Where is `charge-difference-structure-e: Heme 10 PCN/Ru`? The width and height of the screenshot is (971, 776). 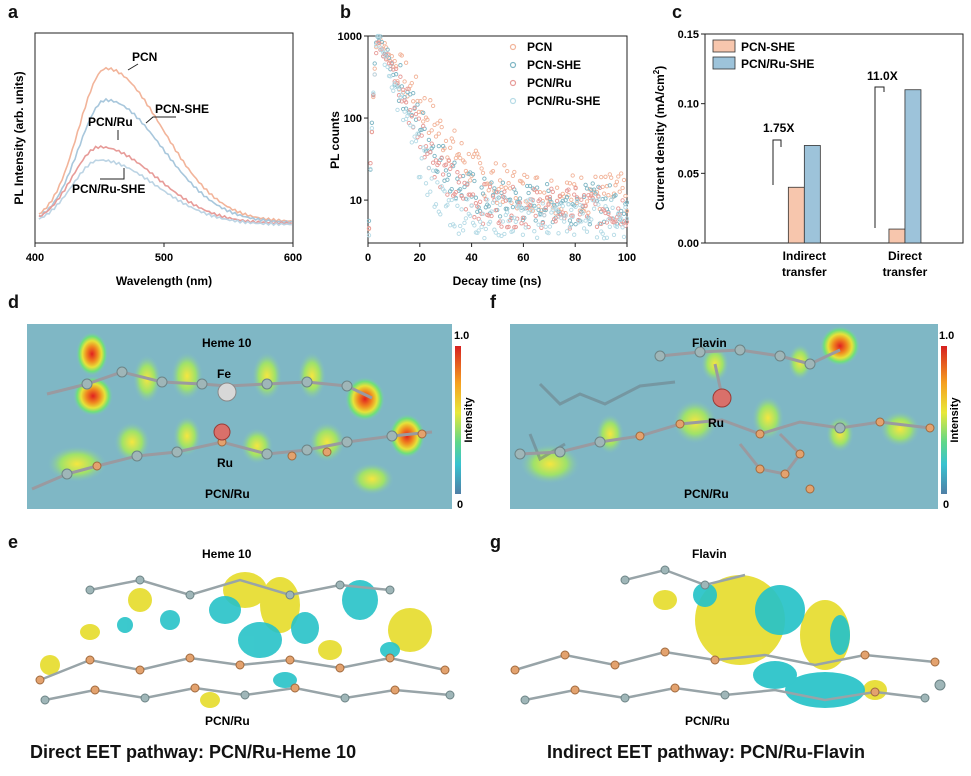 charge-difference-structure-e: Heme 10 PCN/Ru is located at coordinates (245, 637).